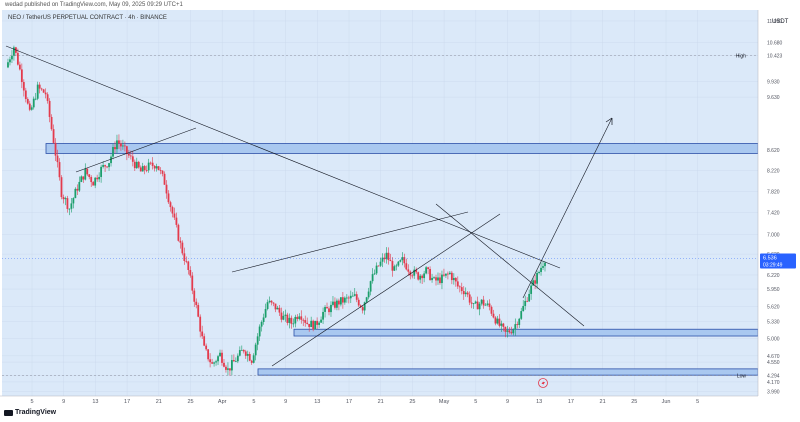 This screenshot has height=422, width=800. Describe the element at coordinates (190, 402) in the screenshot. I see `x-tick-label: 25` at that location.